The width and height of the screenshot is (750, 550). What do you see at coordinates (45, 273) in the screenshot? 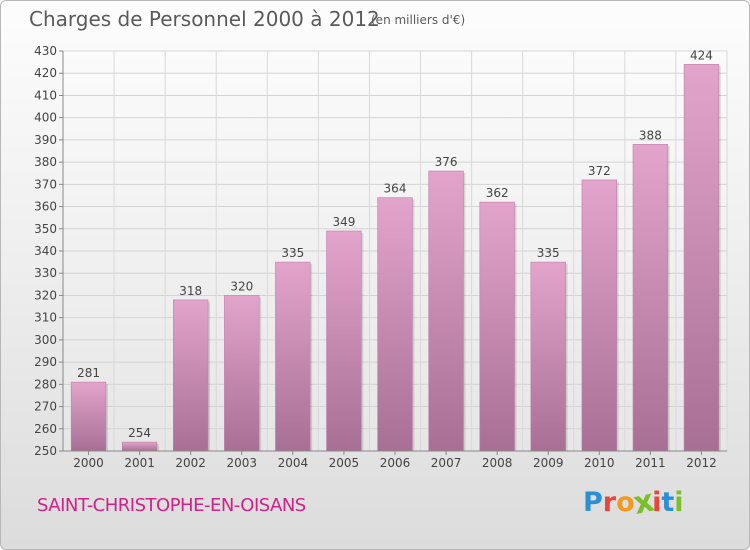
I see `y-tick-label: 330` at bounding box center [45, 273].